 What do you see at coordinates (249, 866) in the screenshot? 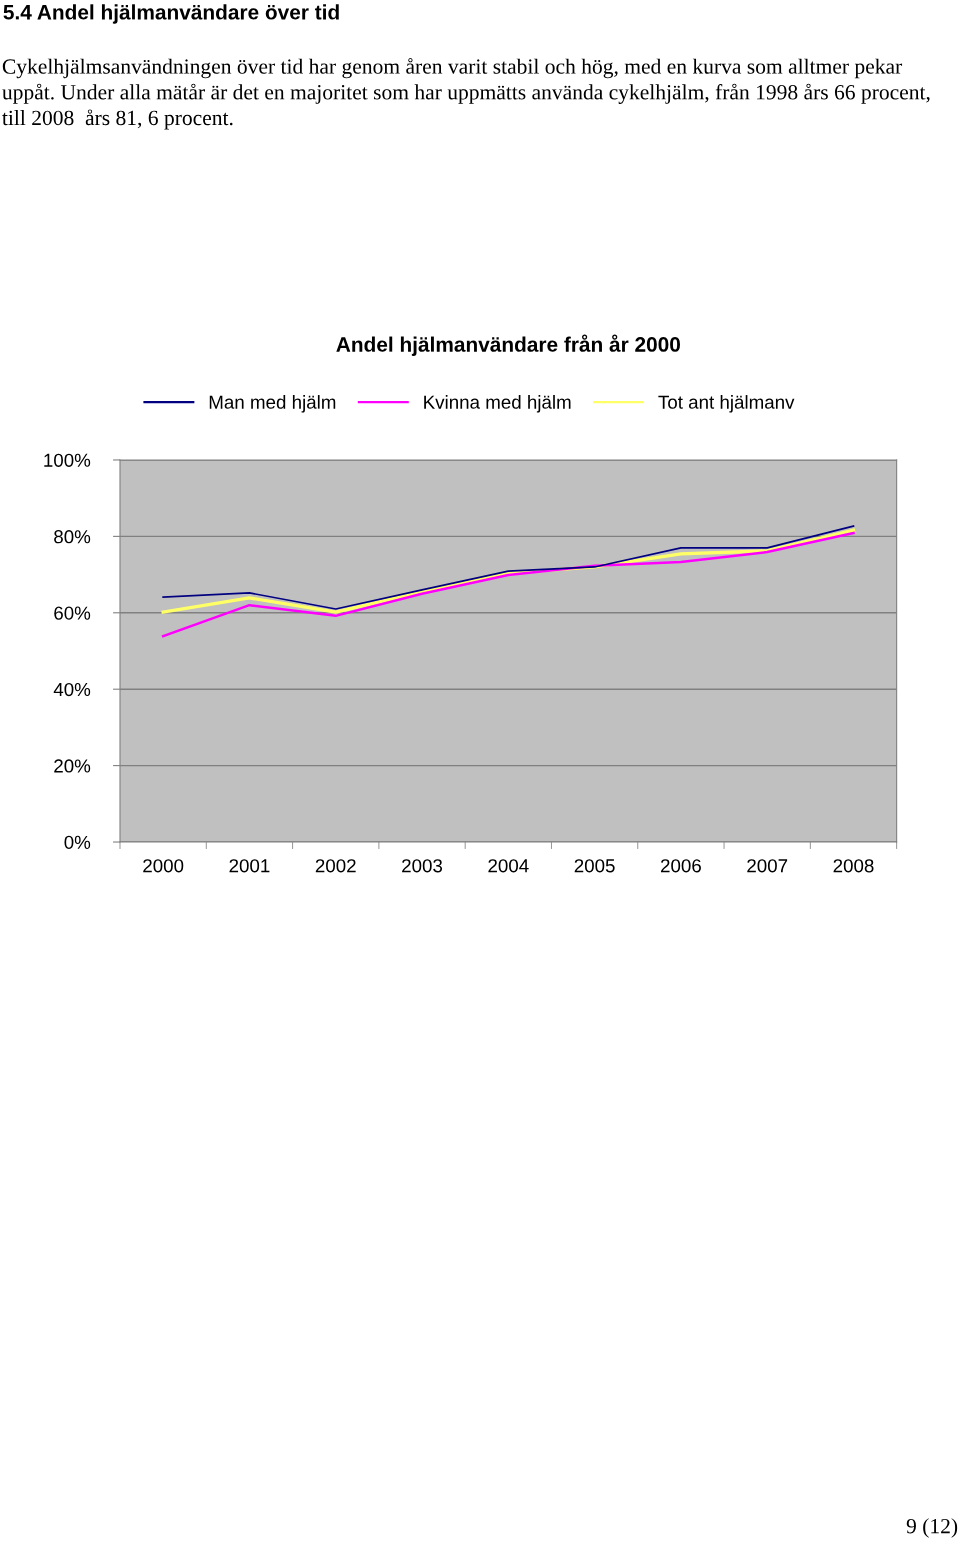
I see `x-tick-label: 2001` at bounding box center [249, 866].